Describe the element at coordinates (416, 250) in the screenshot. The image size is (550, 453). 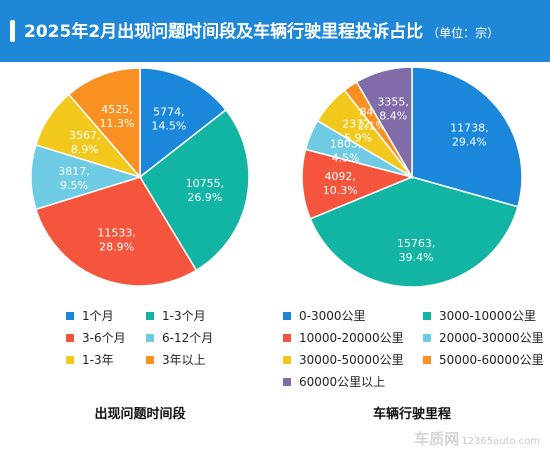
I see `pie1-data-label-1: 15763, 39.4%` at that location.